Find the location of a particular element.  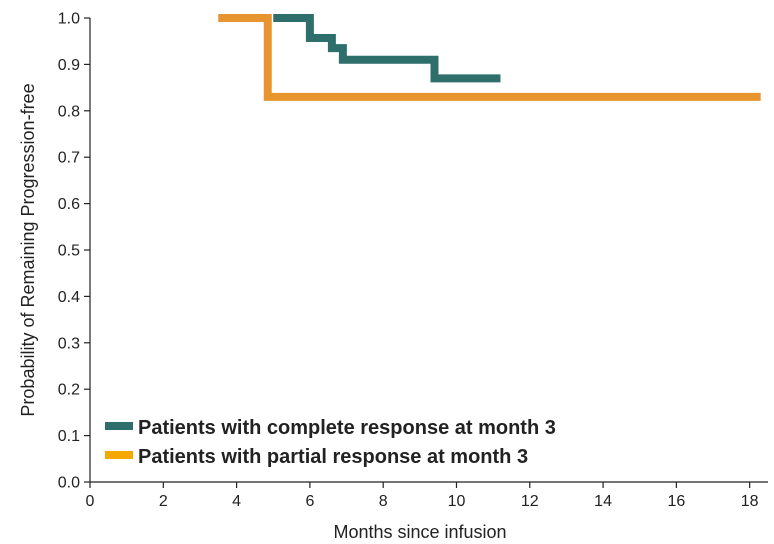

x-tick-label: 6 is located at coordinates (309, 501).